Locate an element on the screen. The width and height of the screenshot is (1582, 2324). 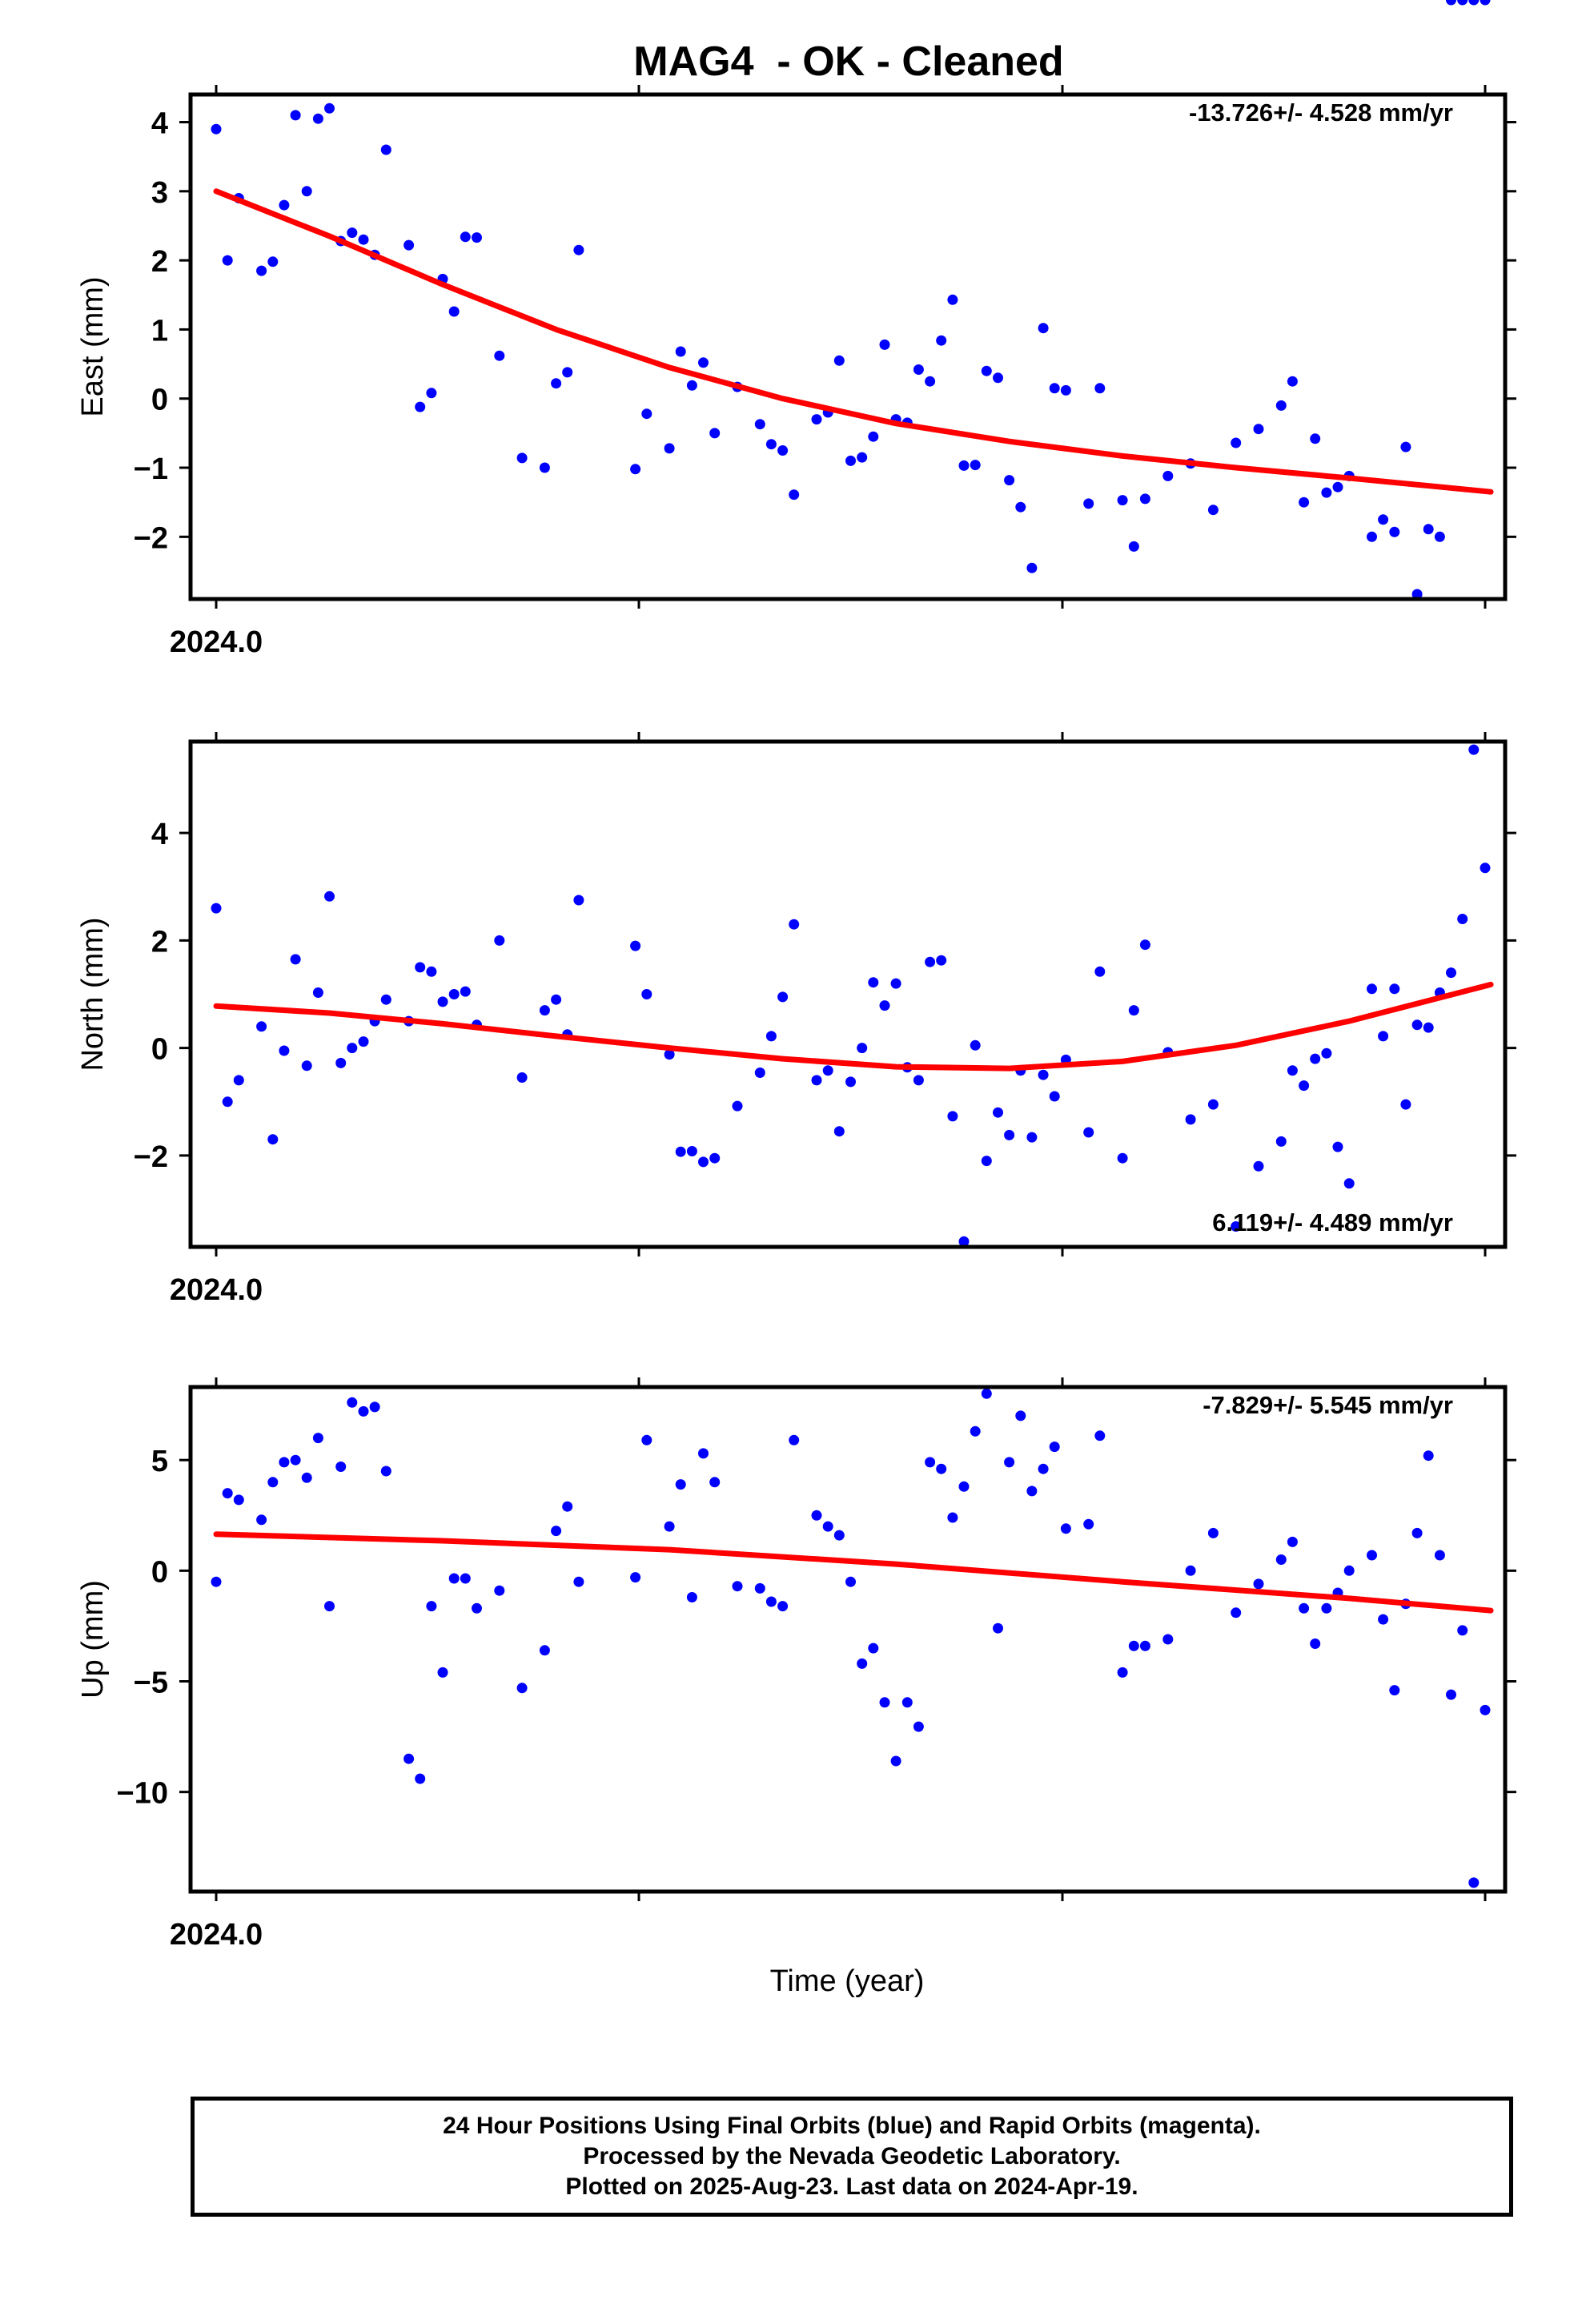
rate-label: -13.726+/- 4.528 mm/yr is located at coordinates (1321, 113).